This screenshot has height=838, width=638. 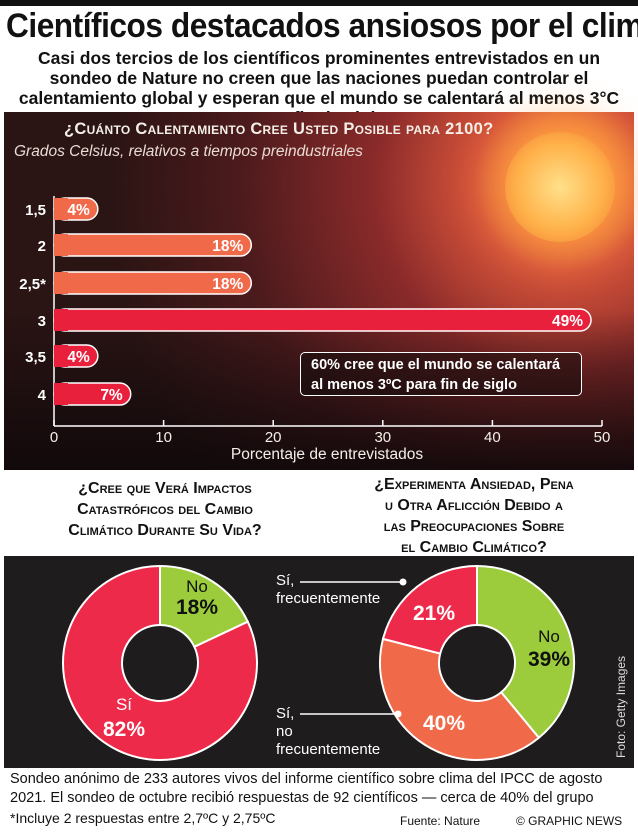 What do you see at coordinates (42, 246) in the screenshot?
I see `bar-category-label: 2` at bounding box center [42, 246].